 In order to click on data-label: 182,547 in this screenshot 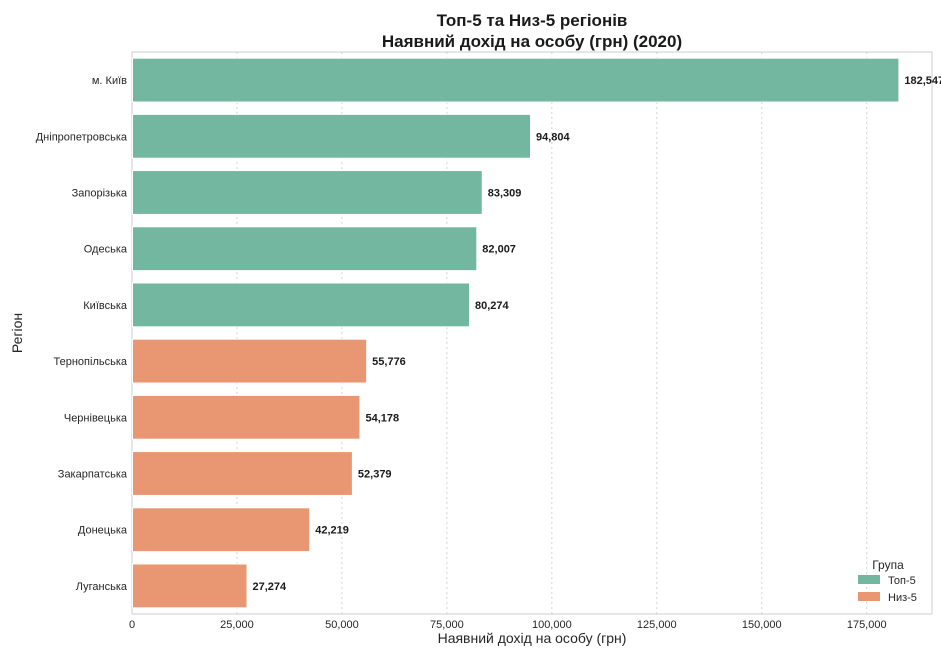, I will do `click(922, 81)`.